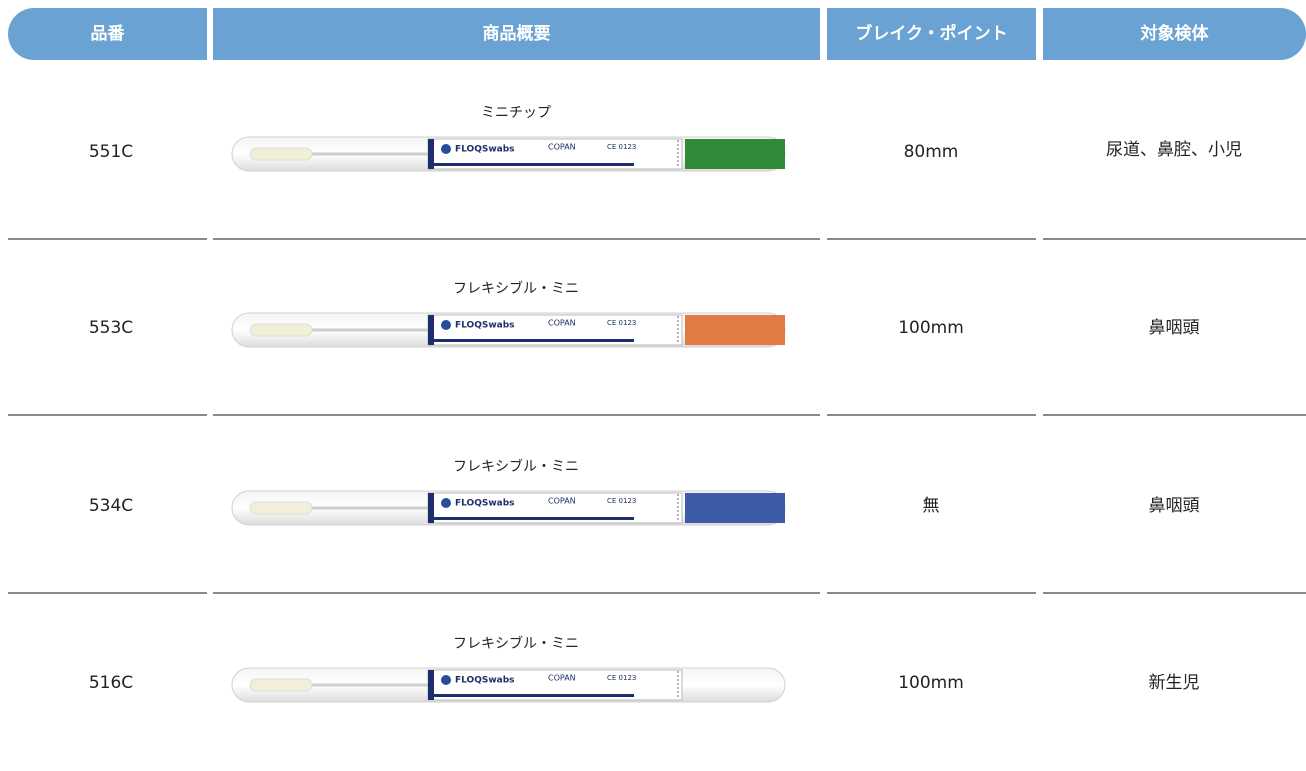  I want to click on product-code: 553C, so click(111, 328).